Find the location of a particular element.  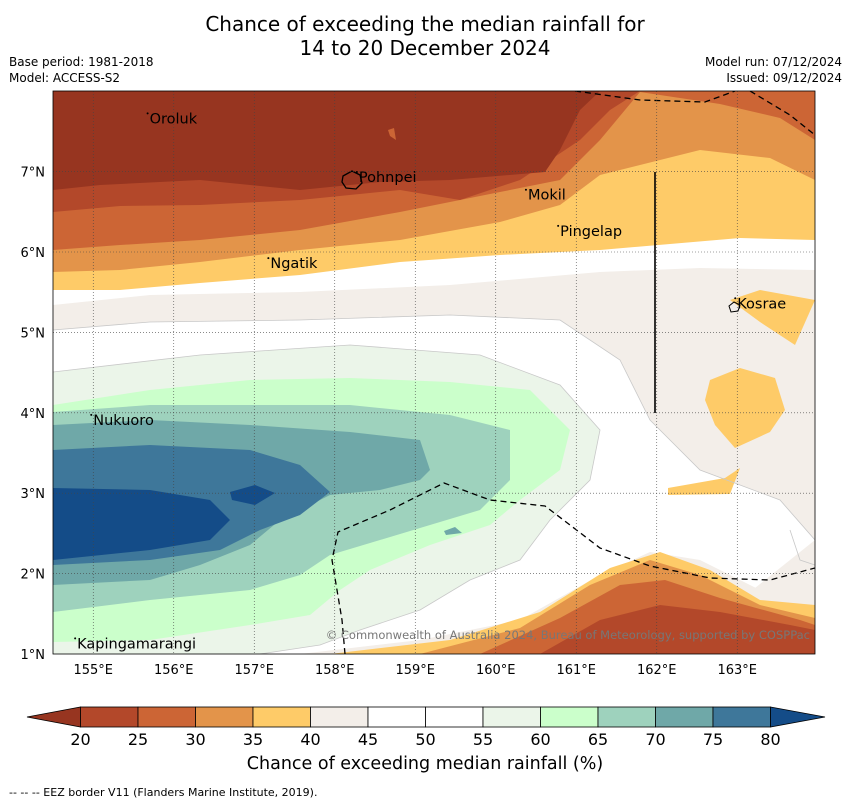

band-below-20-north is located at coordinates (326, 140).